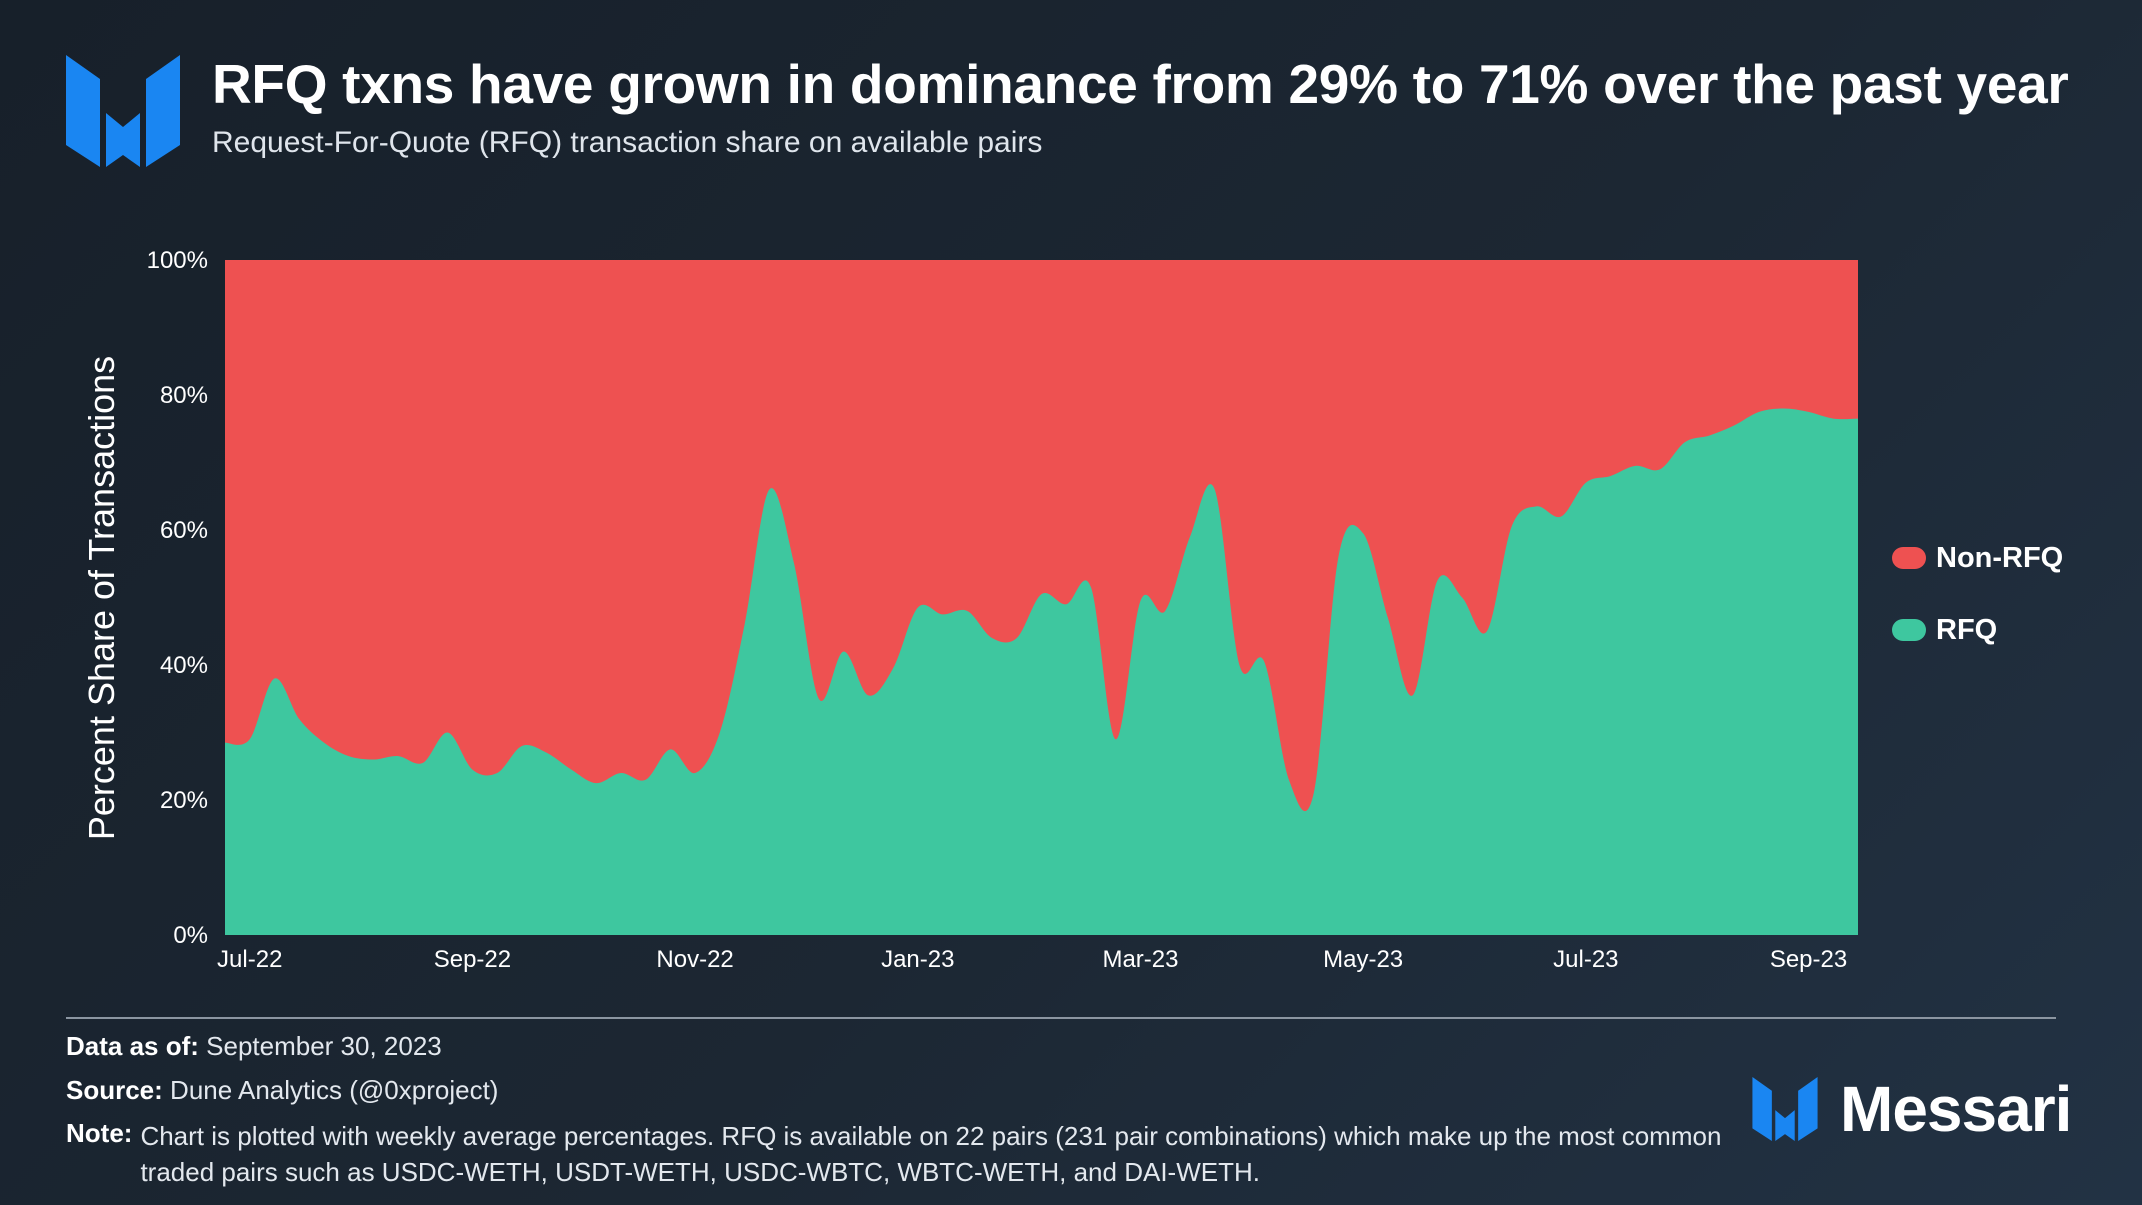 This screenshot has height=1205, width=2142. I want to click on x-tick-label: May-23, so click(1363, 959).